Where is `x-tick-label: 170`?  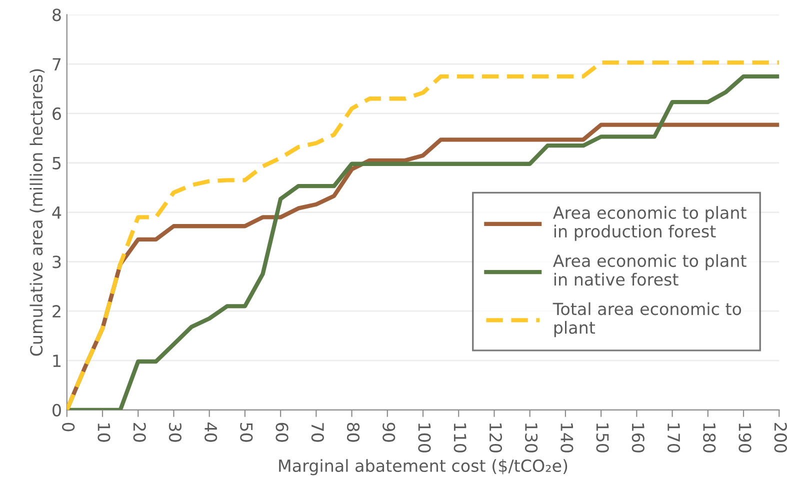 x-tick-label: 170 is located at coordinates (673, 438).